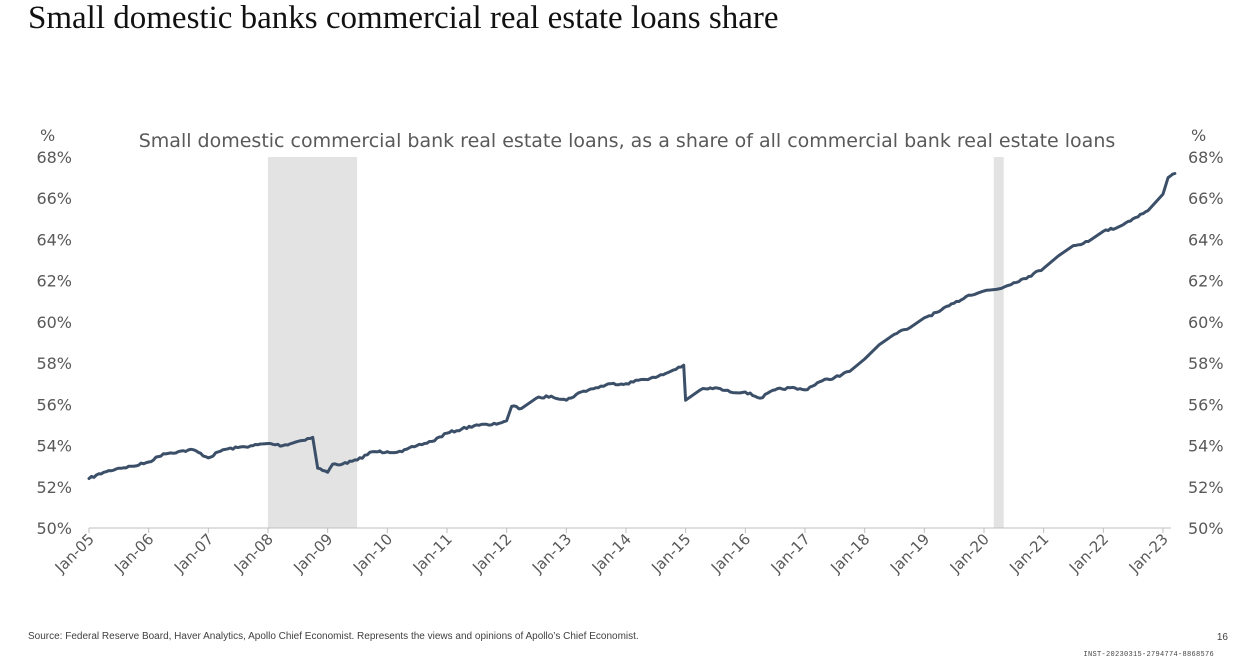  Describe the element at coordinates (1206, 322) in the screenshot. I see `y-tick-label-right: 60%` at that location.